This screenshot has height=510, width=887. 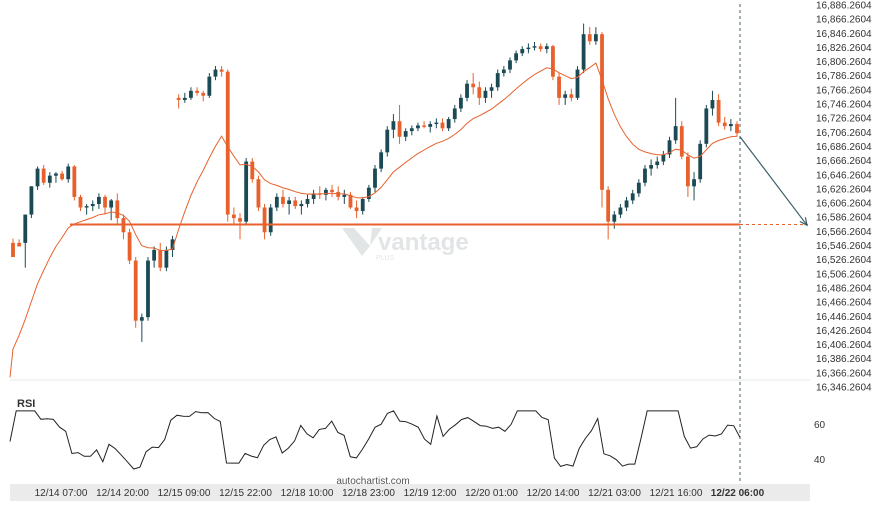 What do you see at coordinates (844, 260) in the screenshot?
I see `y-tick-label: 16,526.2604` at bounding box center [844, 260].